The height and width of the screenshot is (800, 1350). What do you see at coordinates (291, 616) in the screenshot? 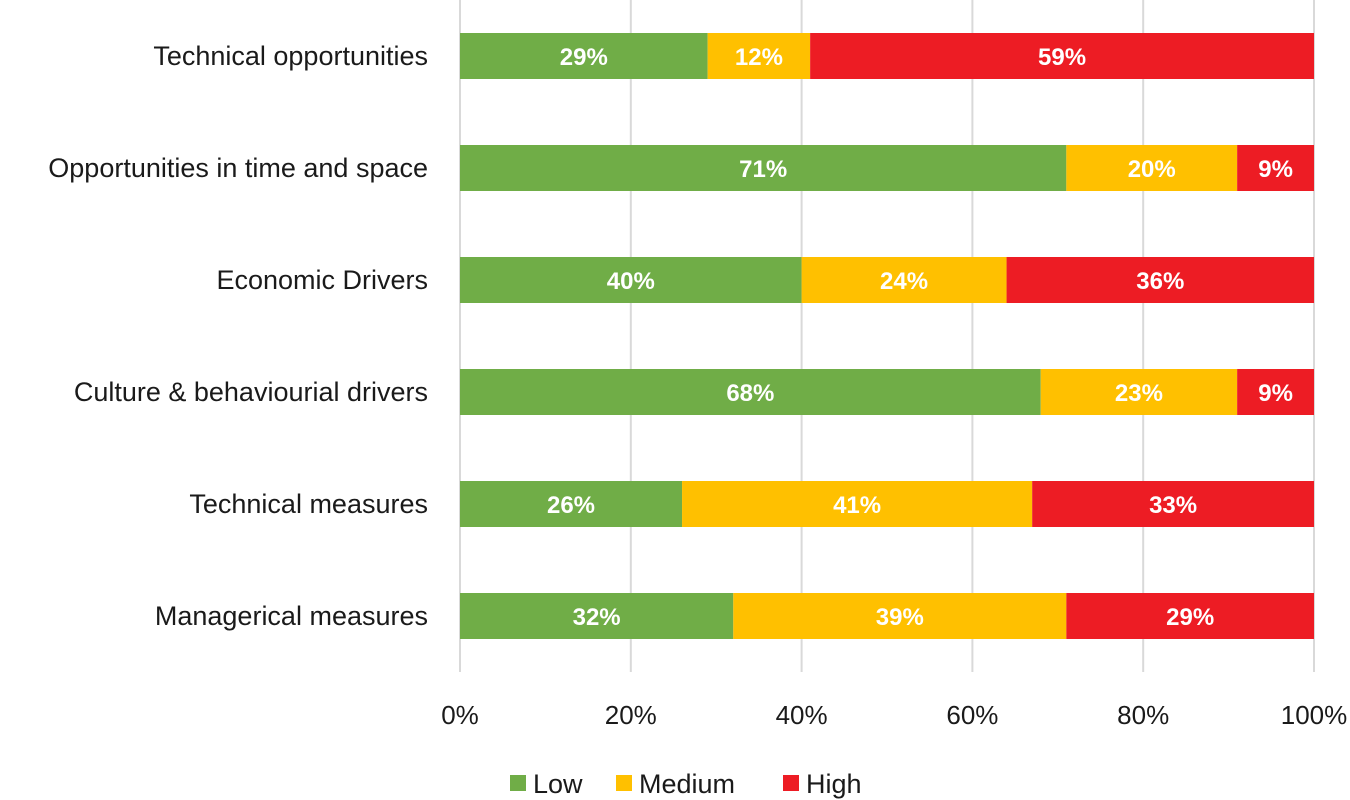
I see `category-label: Managerical measures` at bounding box center [291, 616].